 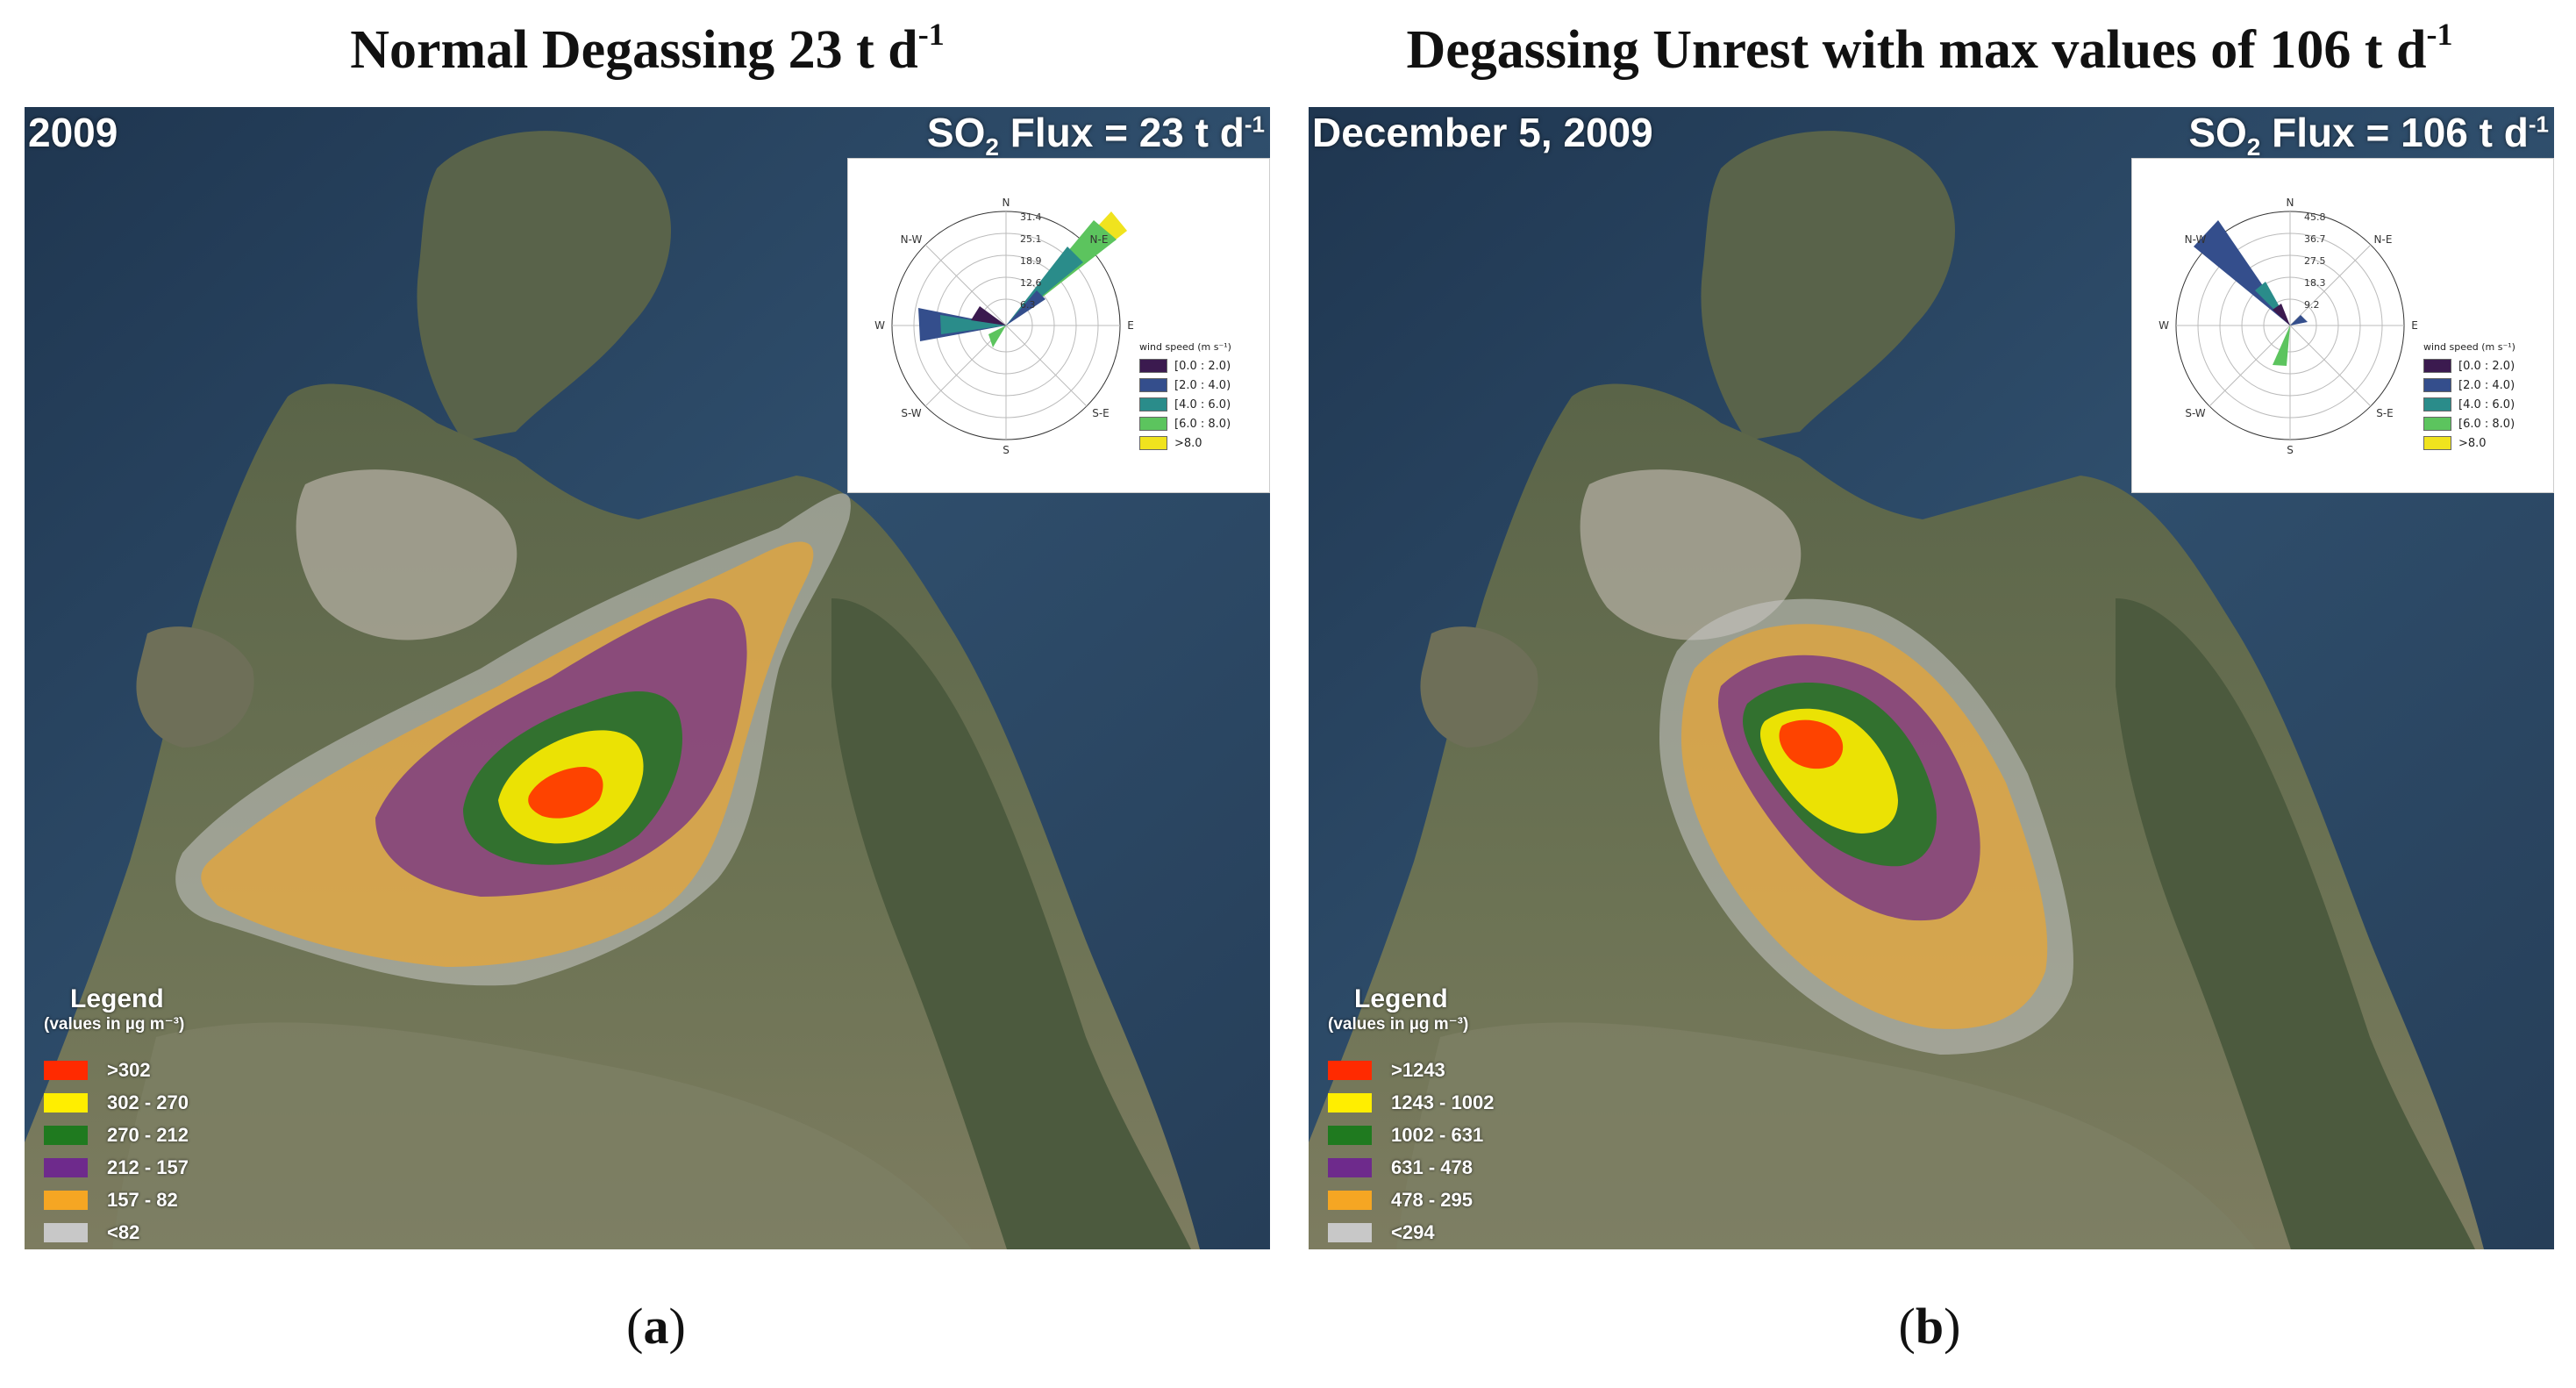 What do you see at coordinates (1447, 1167) in the screenshot?
I see `legend-row: 631 - 478` at bounding box center [1447, 1167].